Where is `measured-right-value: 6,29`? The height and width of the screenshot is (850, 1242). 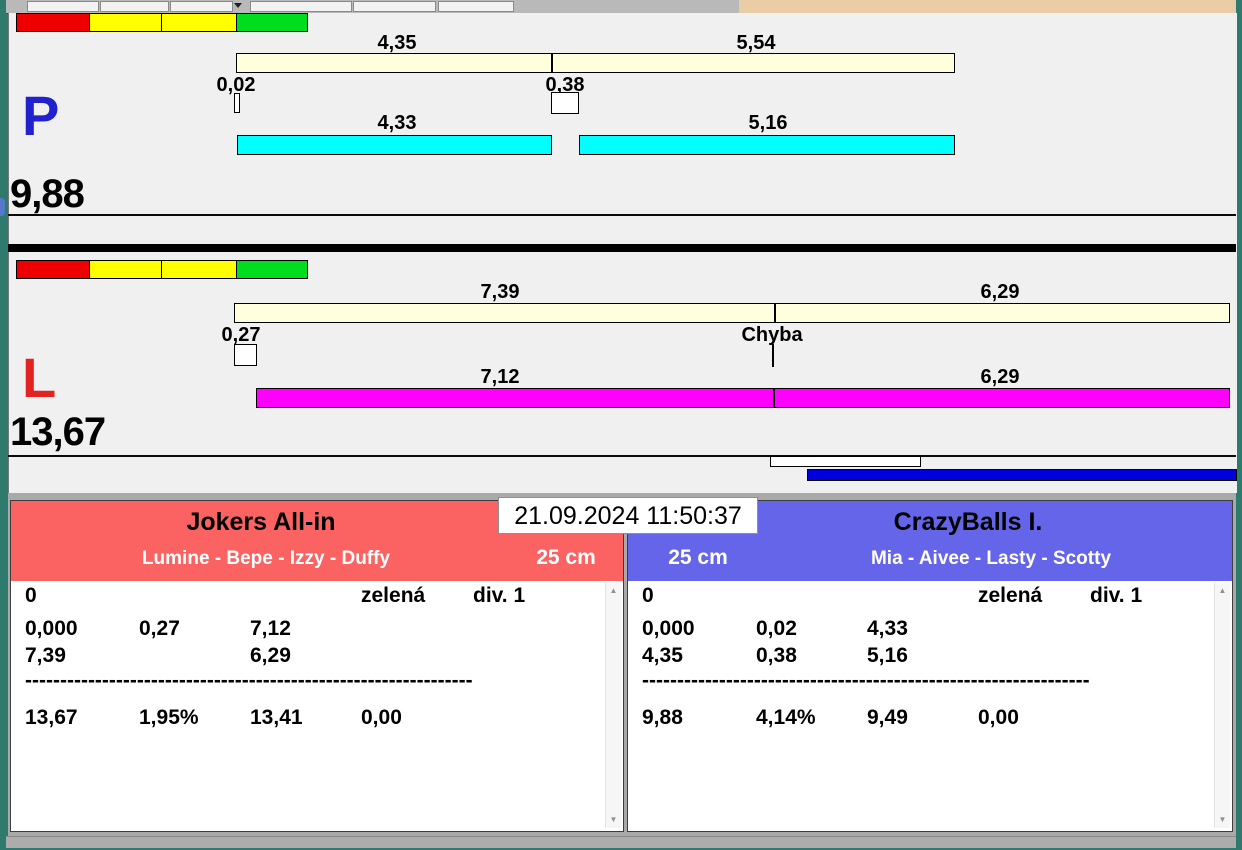 measured-right-value: 6,29 is located at coordinates (1000, 377).